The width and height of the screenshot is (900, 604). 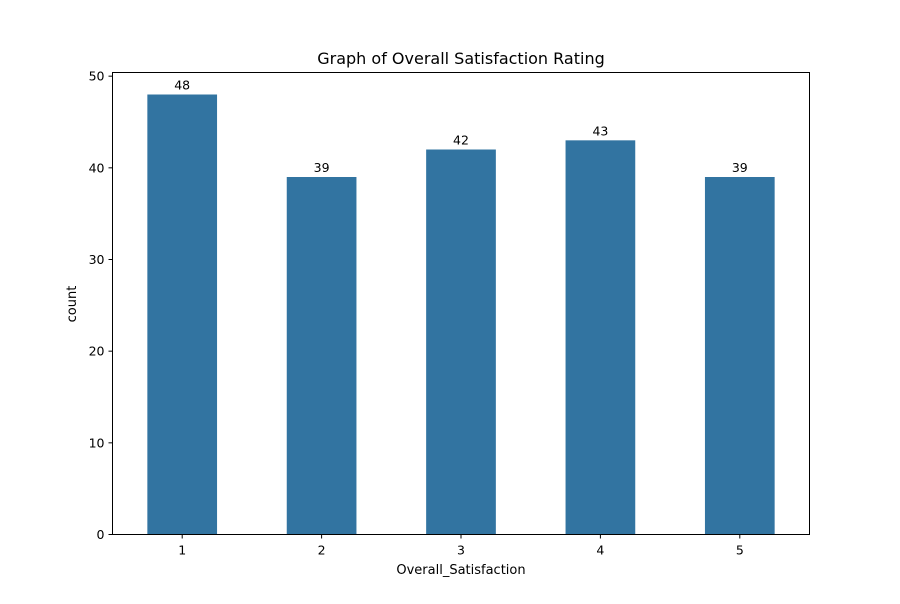 I want to click on data-label-3: 42, so click(x=461, y=140).